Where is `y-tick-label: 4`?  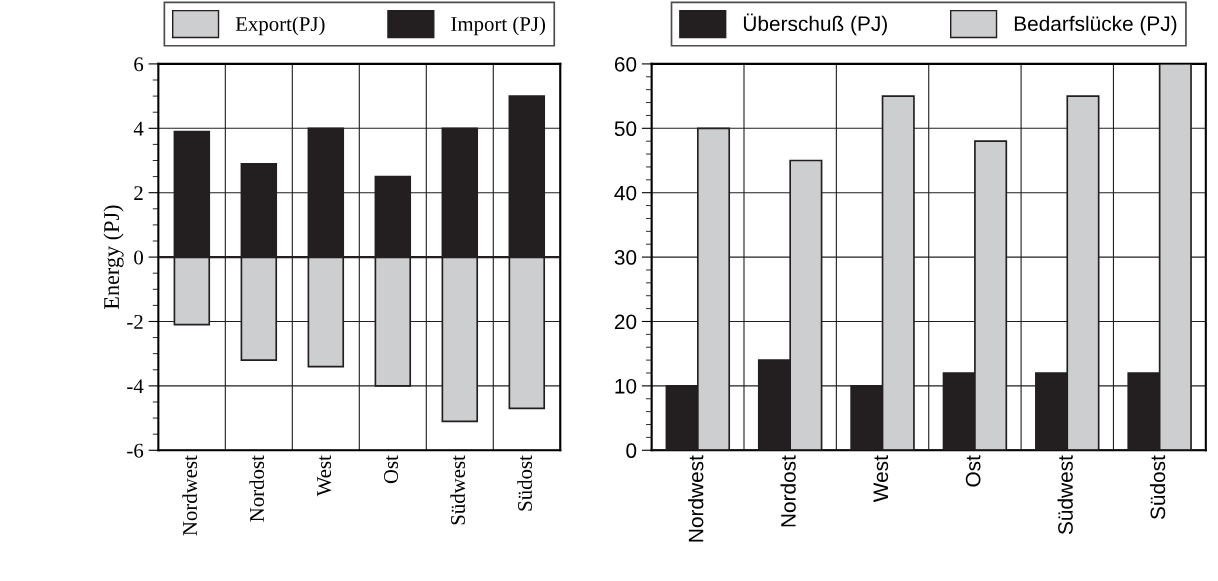
y-tick-label: 4 is located at coordinates (138, 128).